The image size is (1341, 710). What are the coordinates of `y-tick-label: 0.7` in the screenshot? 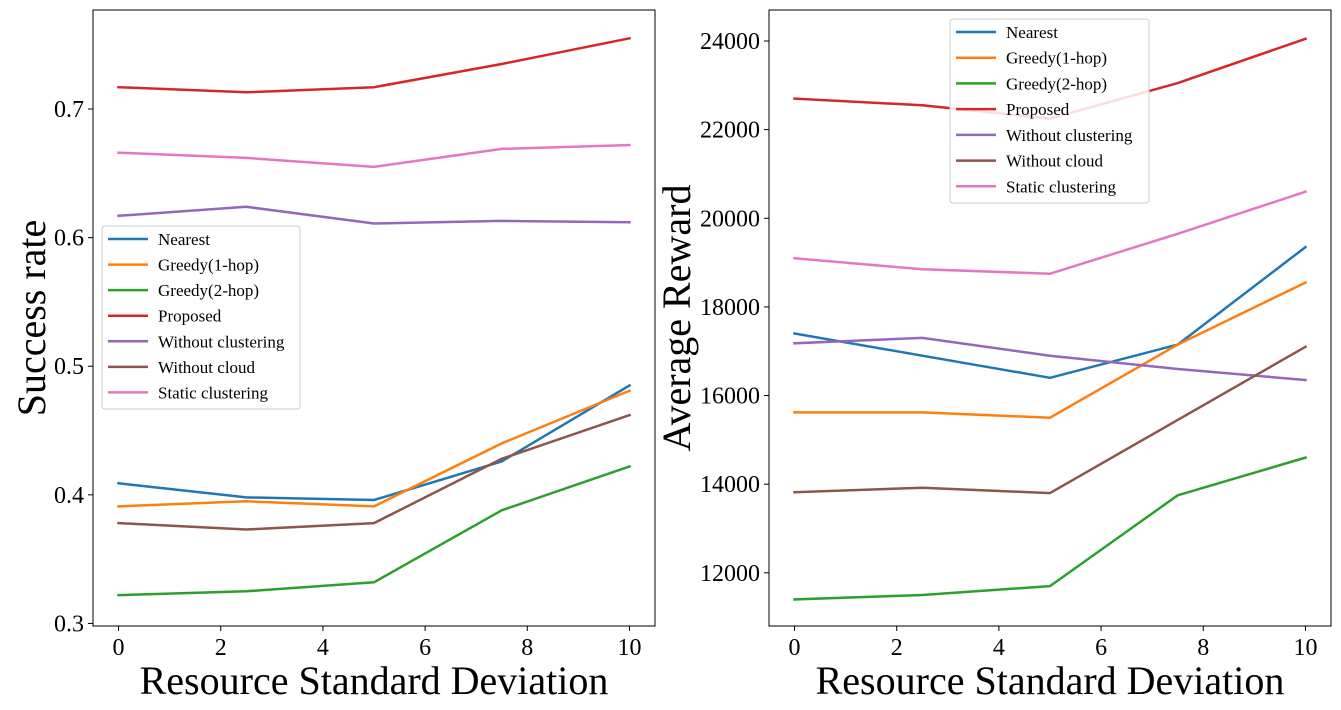 It's located at (69, 110).